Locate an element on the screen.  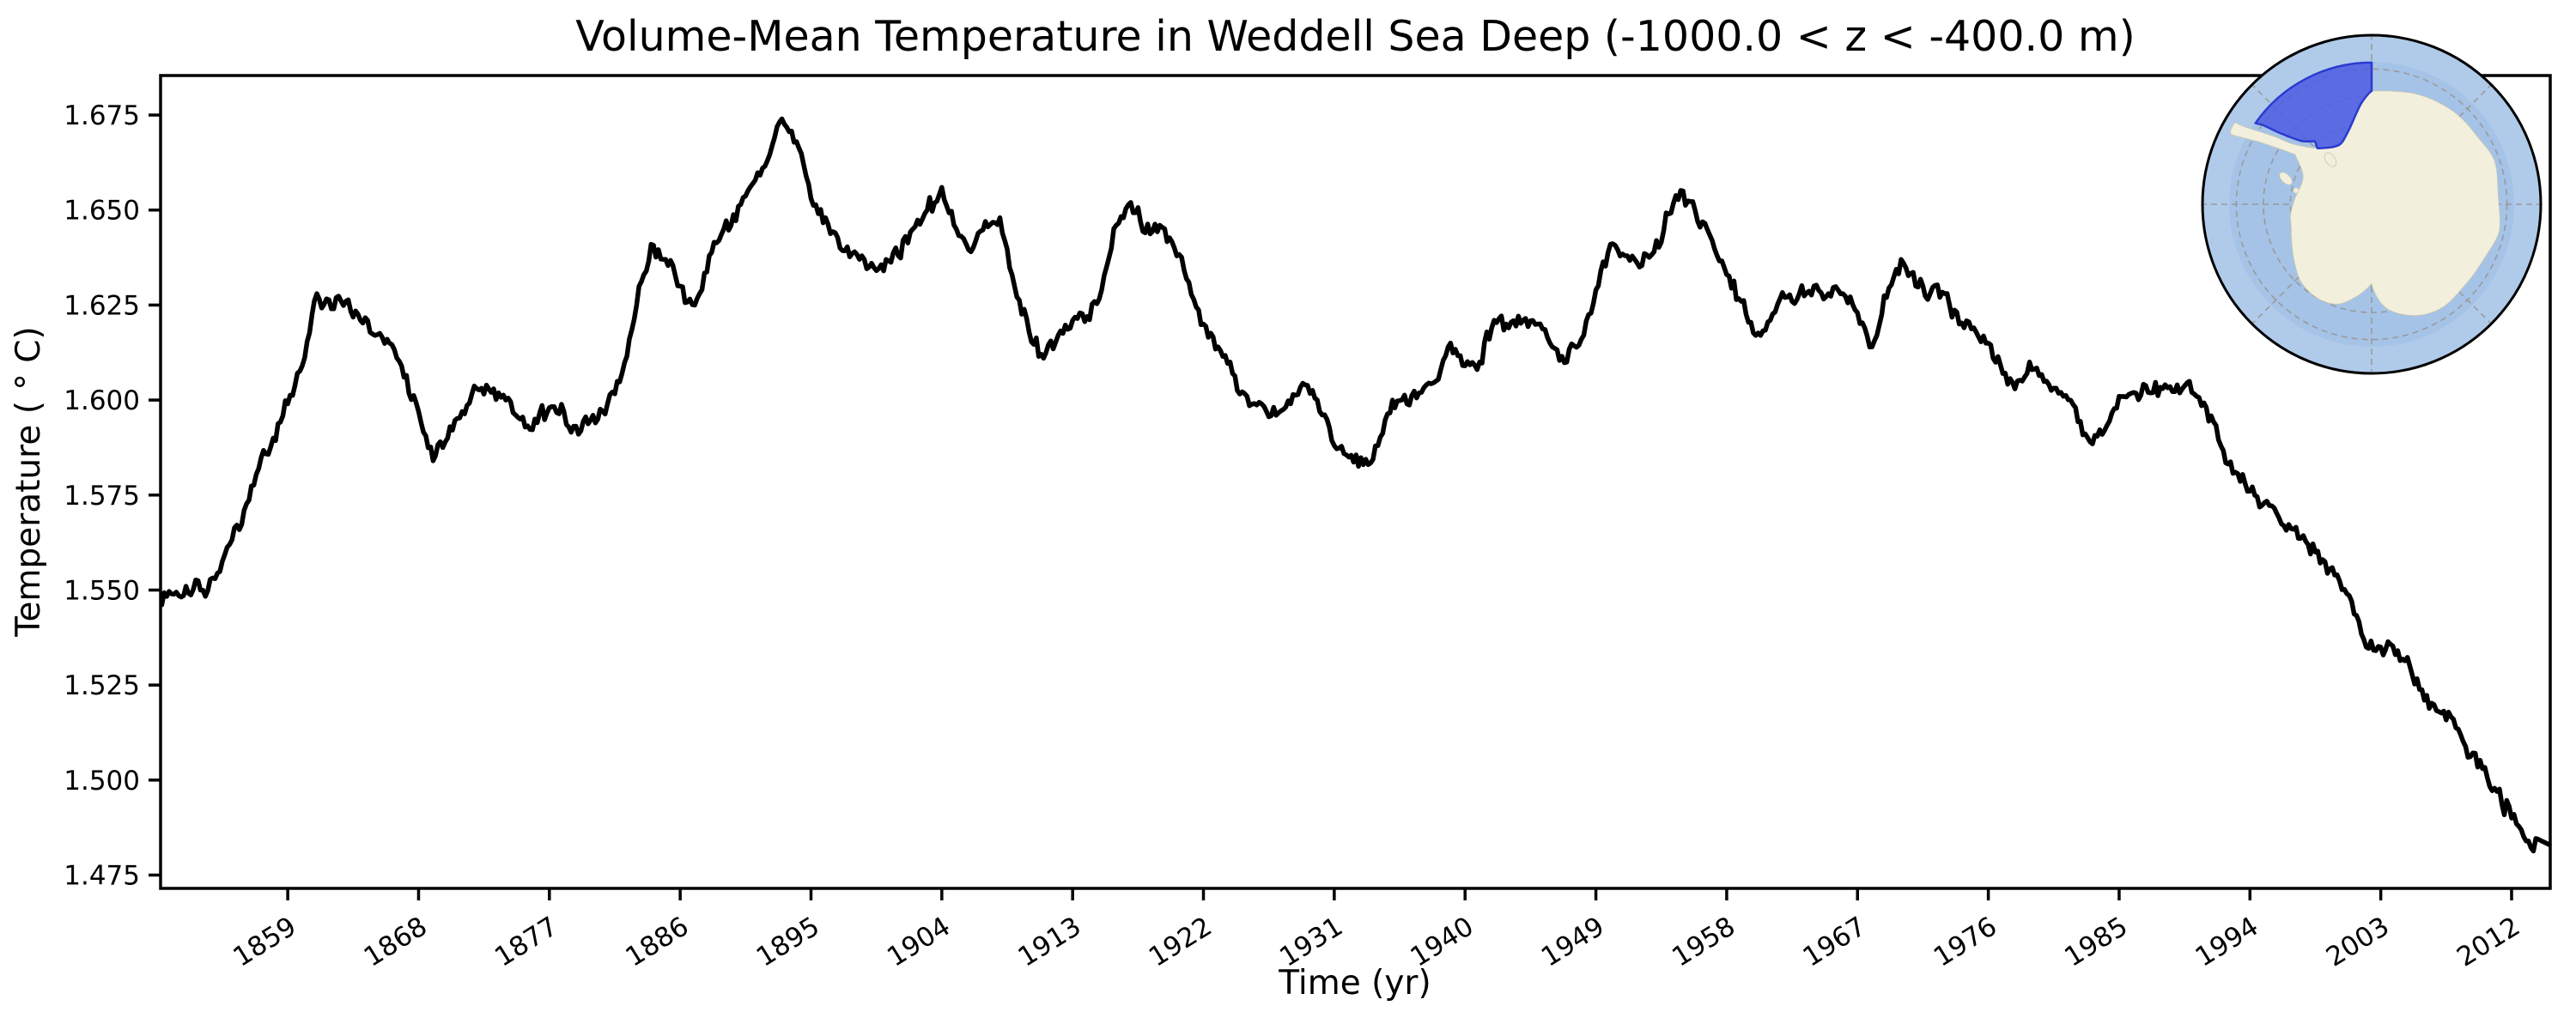
x-tick-label: 1967 is located at coordinates (1834, 941).